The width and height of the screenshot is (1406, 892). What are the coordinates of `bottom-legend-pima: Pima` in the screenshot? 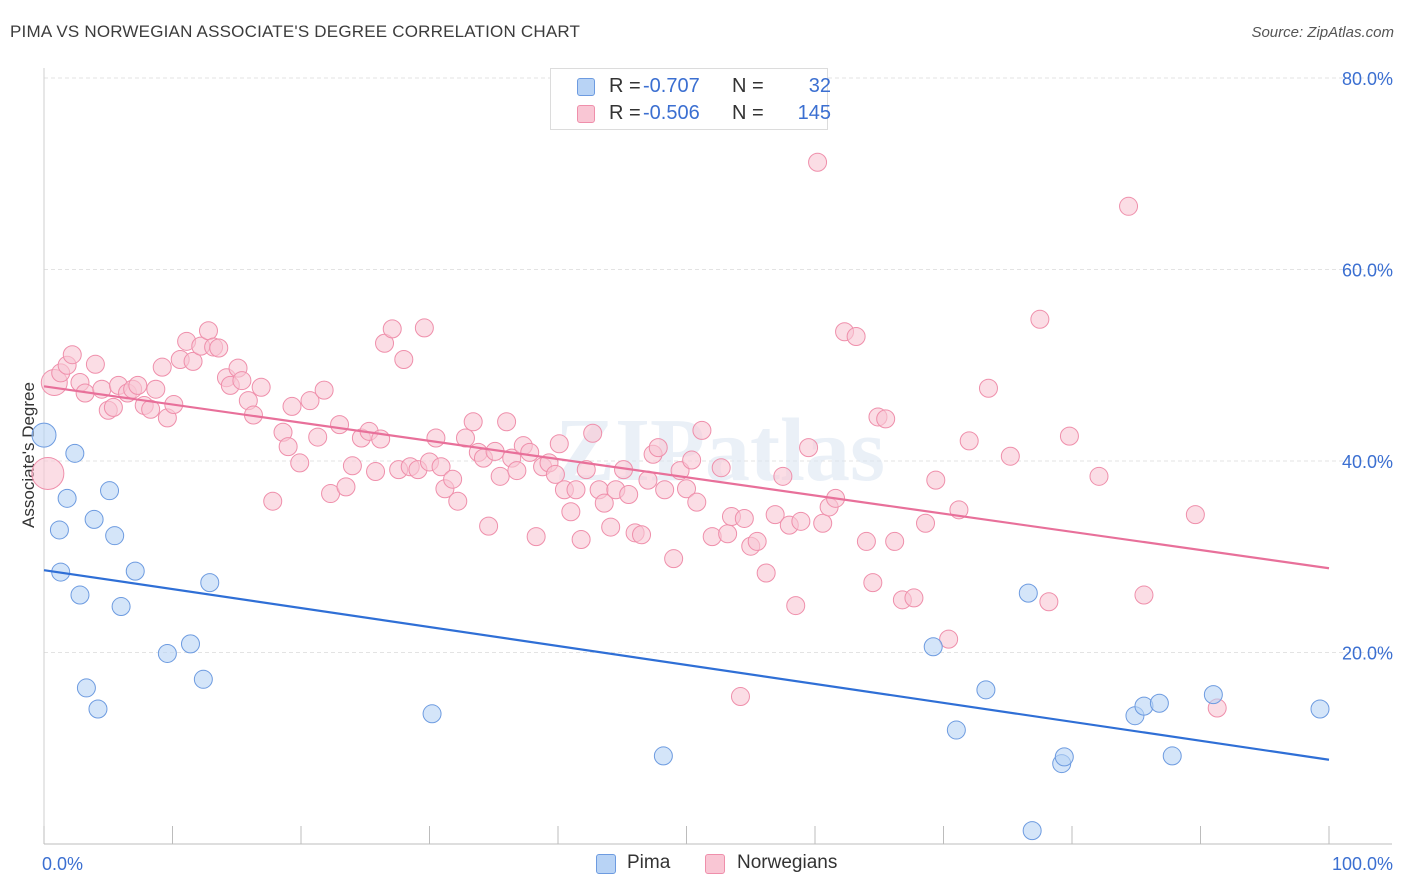 It's located at (656, 865).